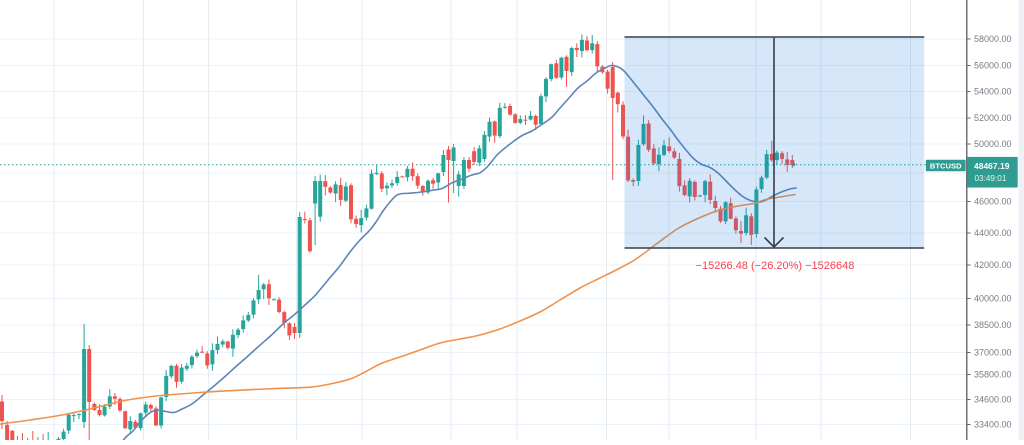 This screenshot has height=445, width=1024. What do you see at coordinates (993, 325) in the screenshot?
I see `svg-text: 38500.00` at bounding box center [993, 325].